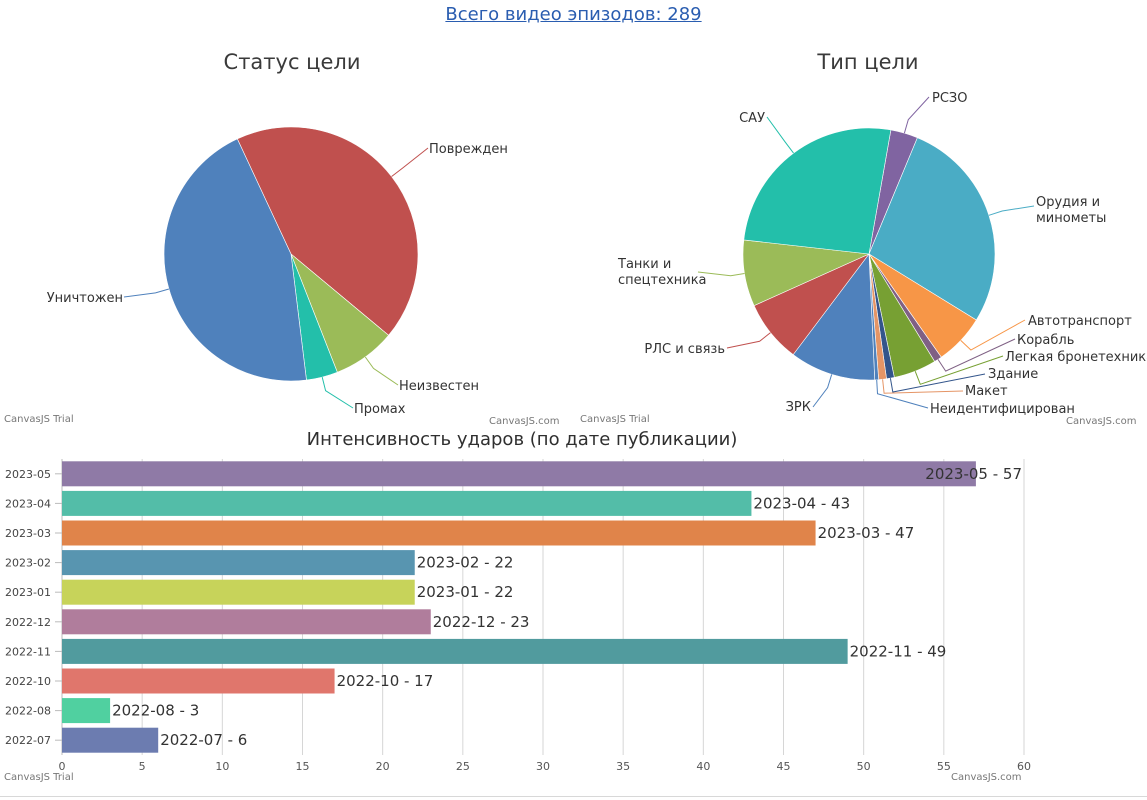 The width and height of the screenshot is (1147, 800). I want to click on x-tick-label: 25, so click(463, 766).